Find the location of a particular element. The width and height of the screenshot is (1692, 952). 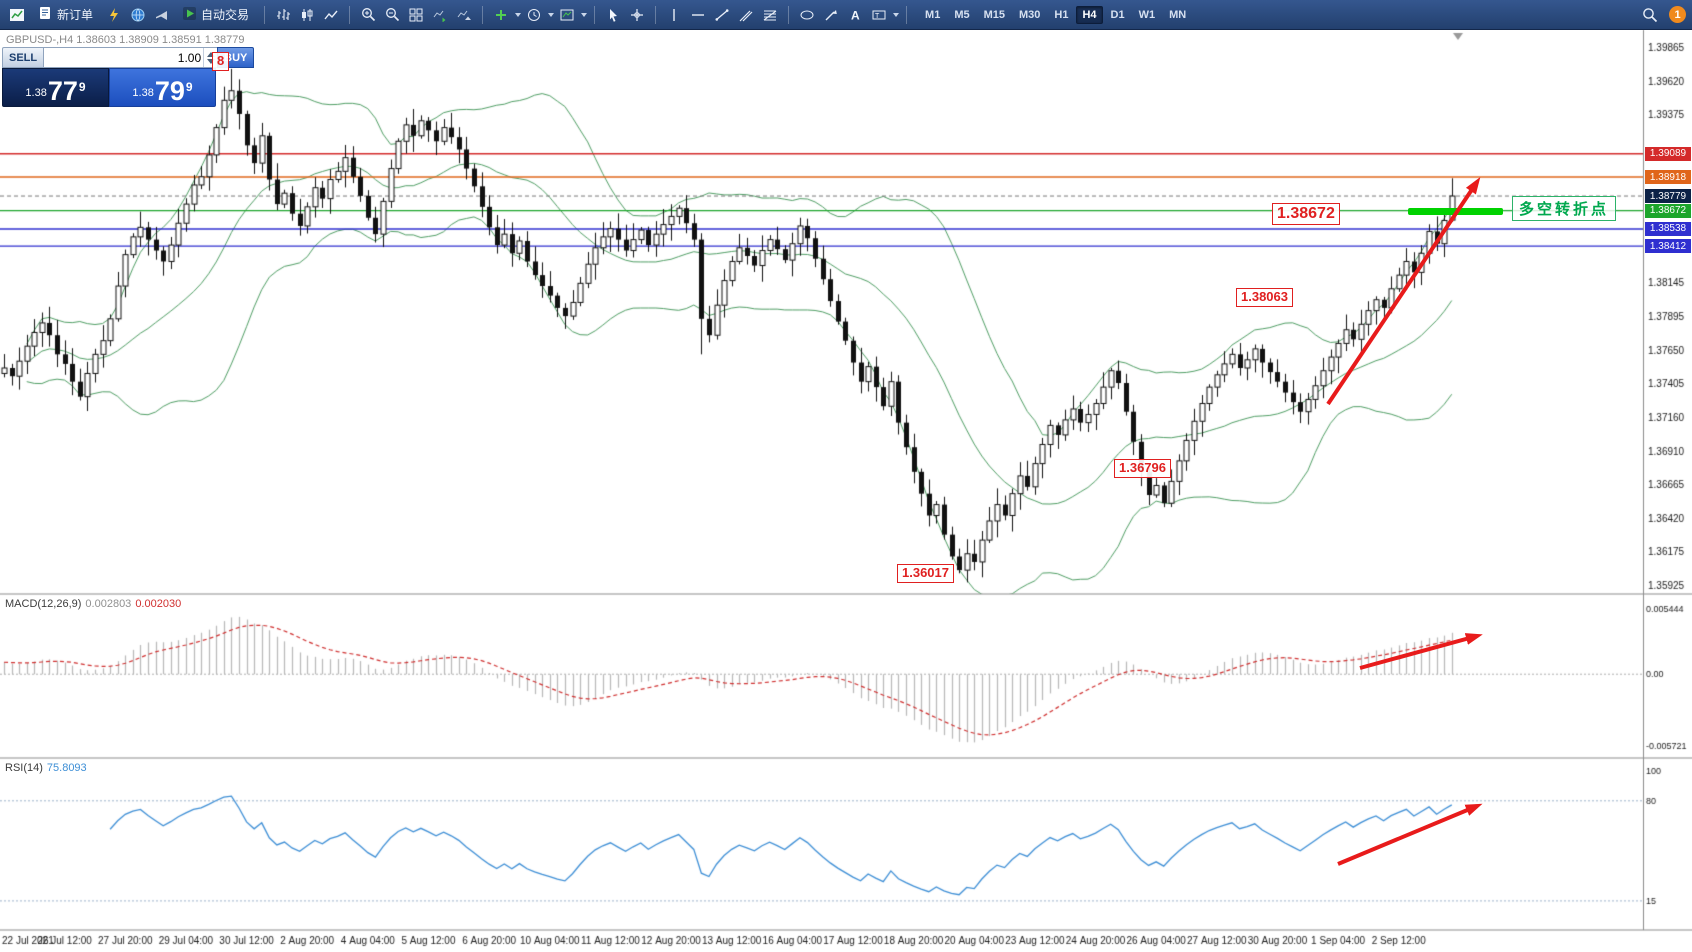

price-axis-tag: 1.39089 is located at coordinates (1668, 153).